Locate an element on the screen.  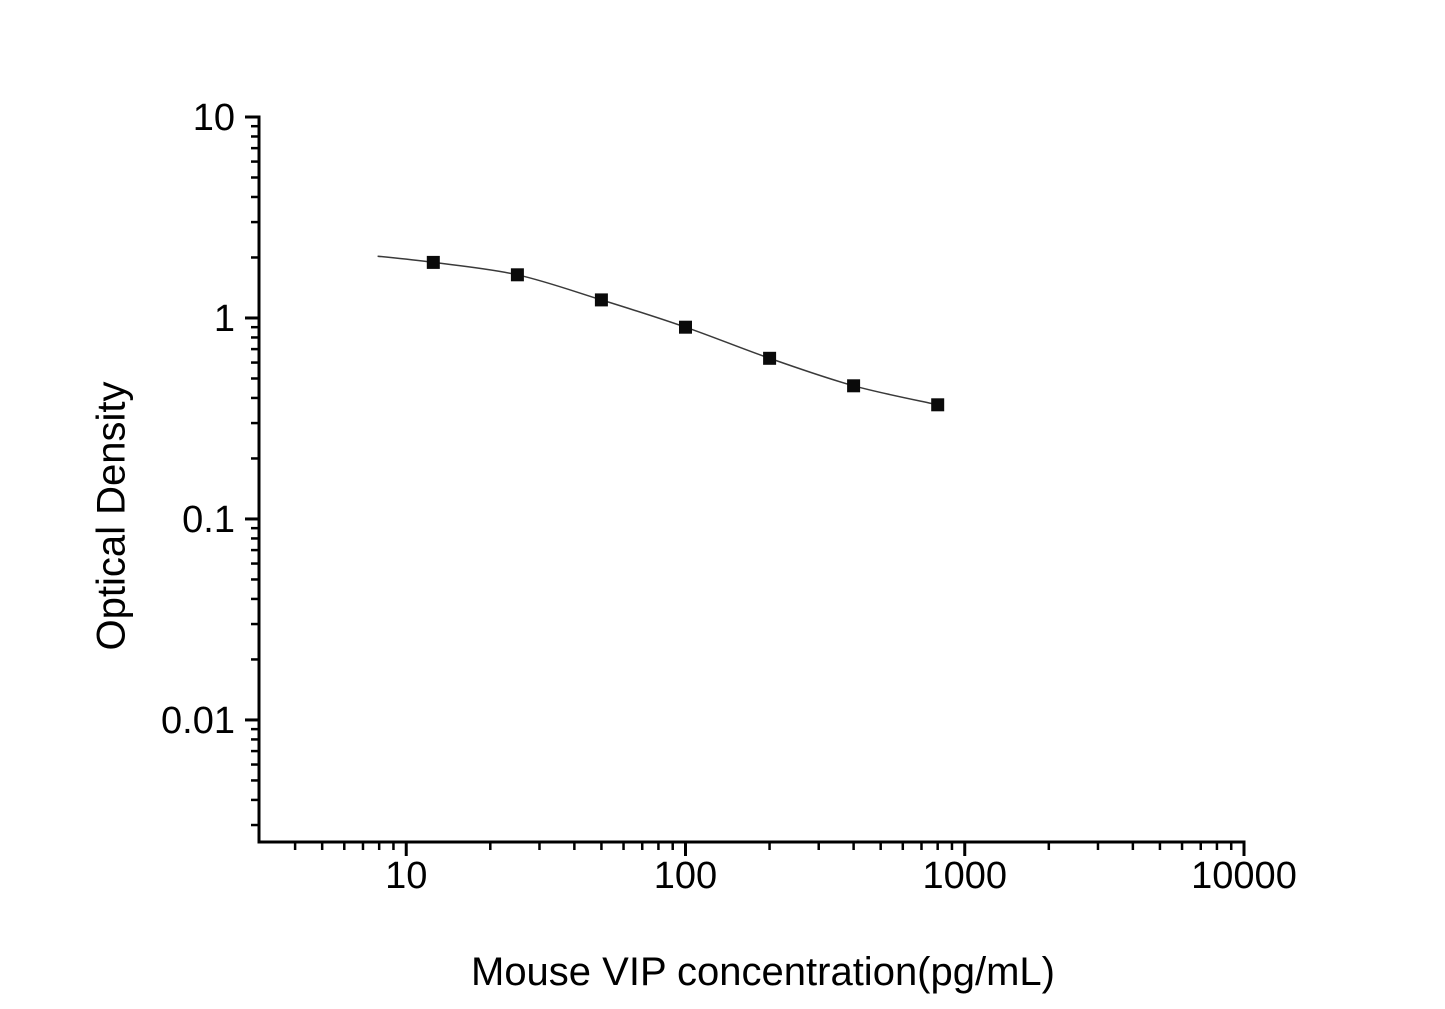
y-tick-label: 0.01 is located at coordinates (198, 721).